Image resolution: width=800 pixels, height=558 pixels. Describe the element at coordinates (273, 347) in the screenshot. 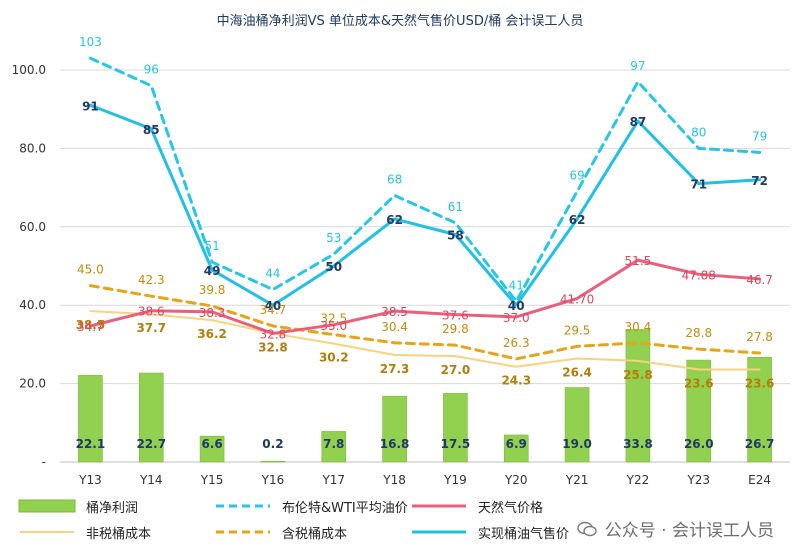

I see `non-tax-cost-data-label: 32.8` at that location.